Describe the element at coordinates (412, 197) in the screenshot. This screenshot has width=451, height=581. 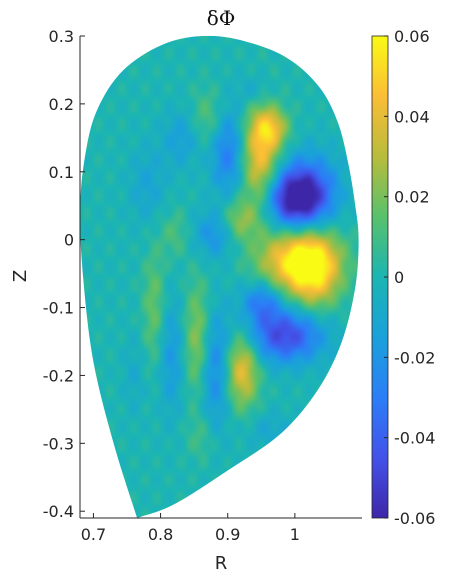
I see `colorbar-tick-label: 0.02` at that location.